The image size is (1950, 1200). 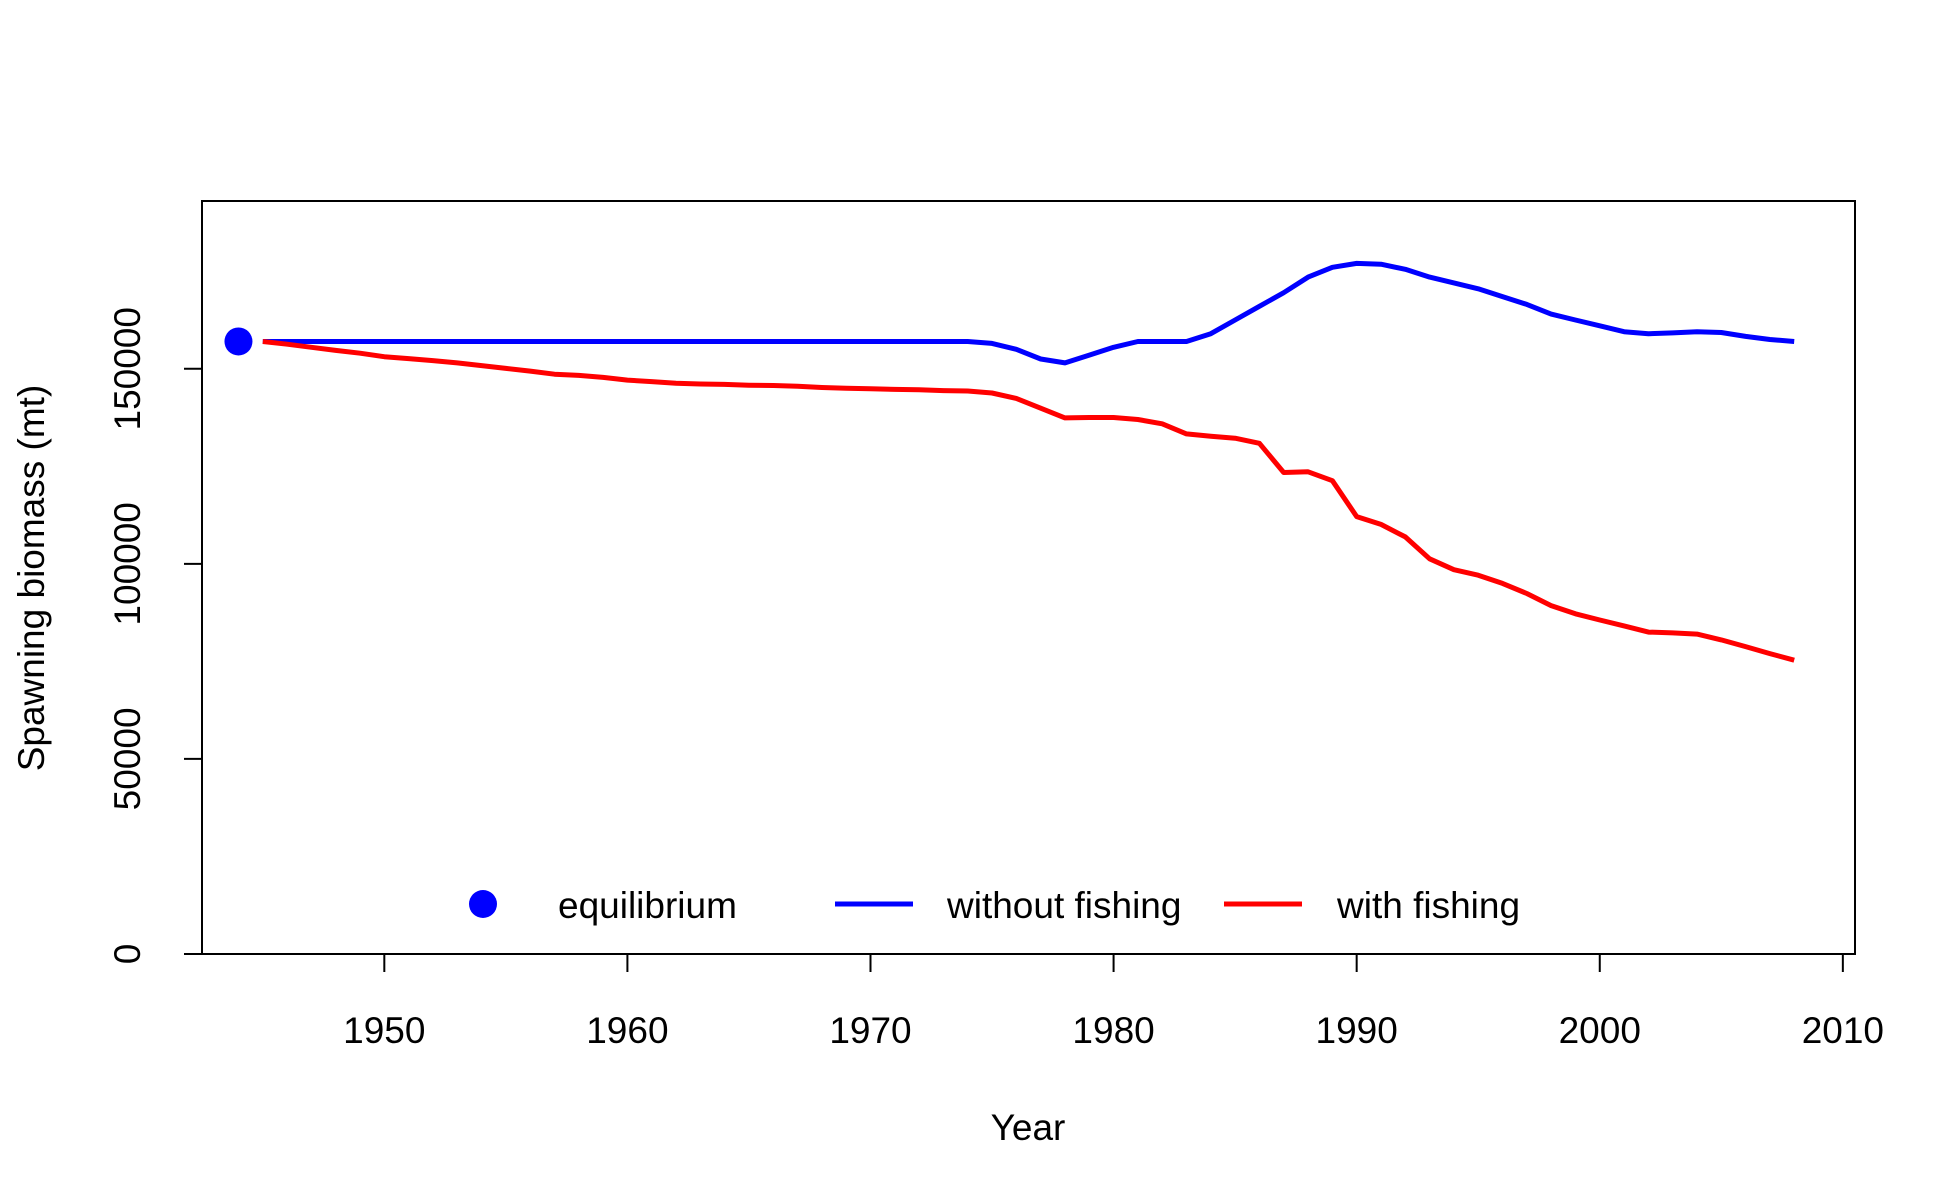 I want to click on x-axis-label: Year, so click(x=1028, y=1127).